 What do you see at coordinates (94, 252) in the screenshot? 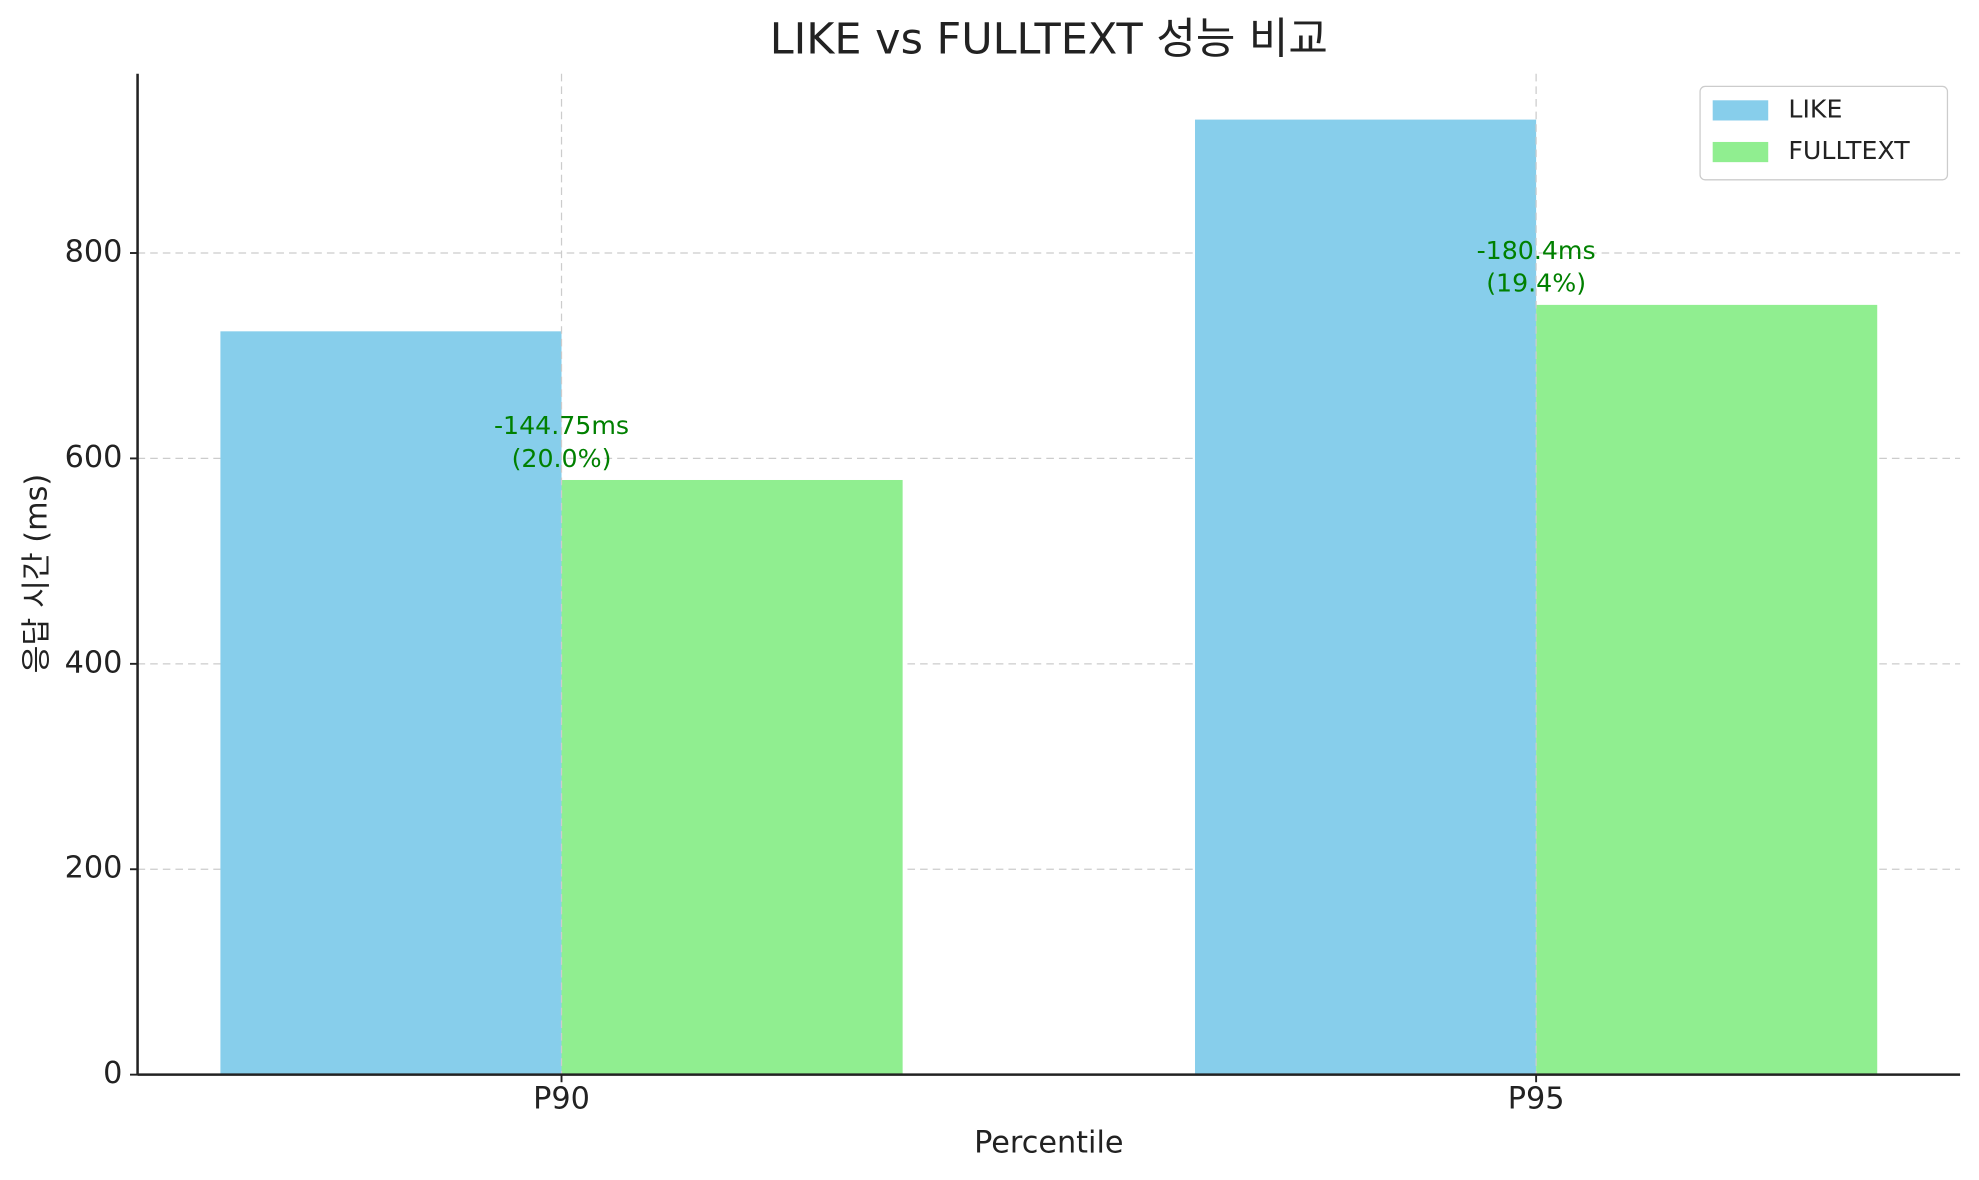
I see `y-tick-label: 800` at bounding box center [94, 252].